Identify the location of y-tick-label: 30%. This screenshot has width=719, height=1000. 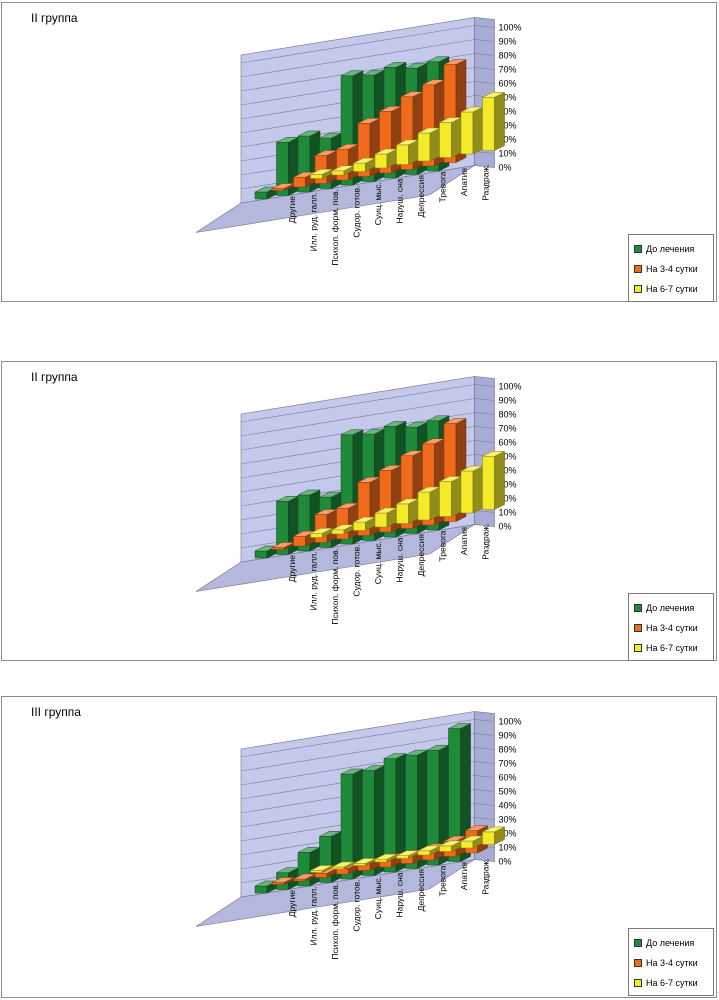
(508, 820).